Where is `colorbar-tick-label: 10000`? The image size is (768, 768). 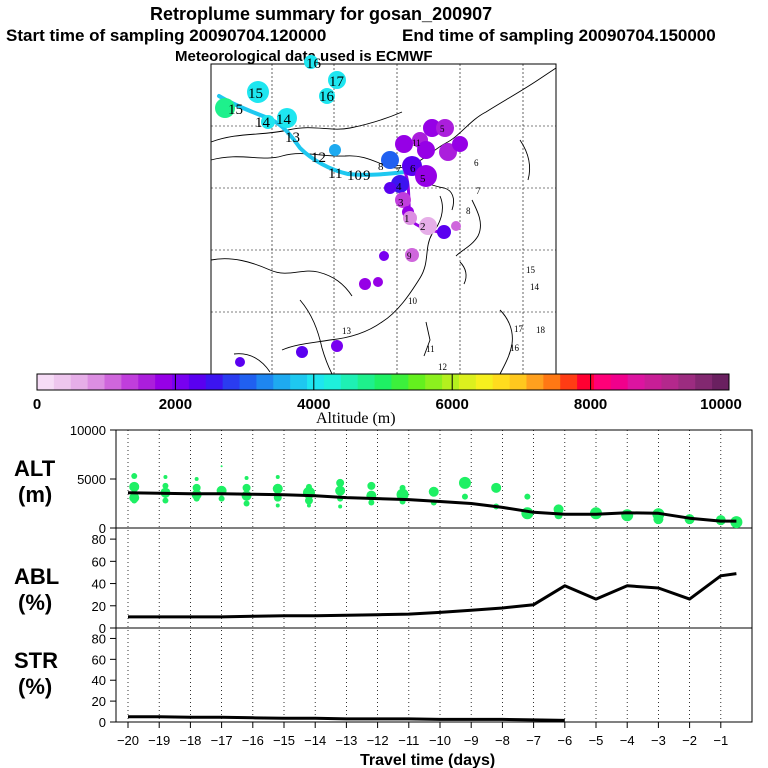
colorbar-tick-label: 10000 is located at coordinates (721, 404).